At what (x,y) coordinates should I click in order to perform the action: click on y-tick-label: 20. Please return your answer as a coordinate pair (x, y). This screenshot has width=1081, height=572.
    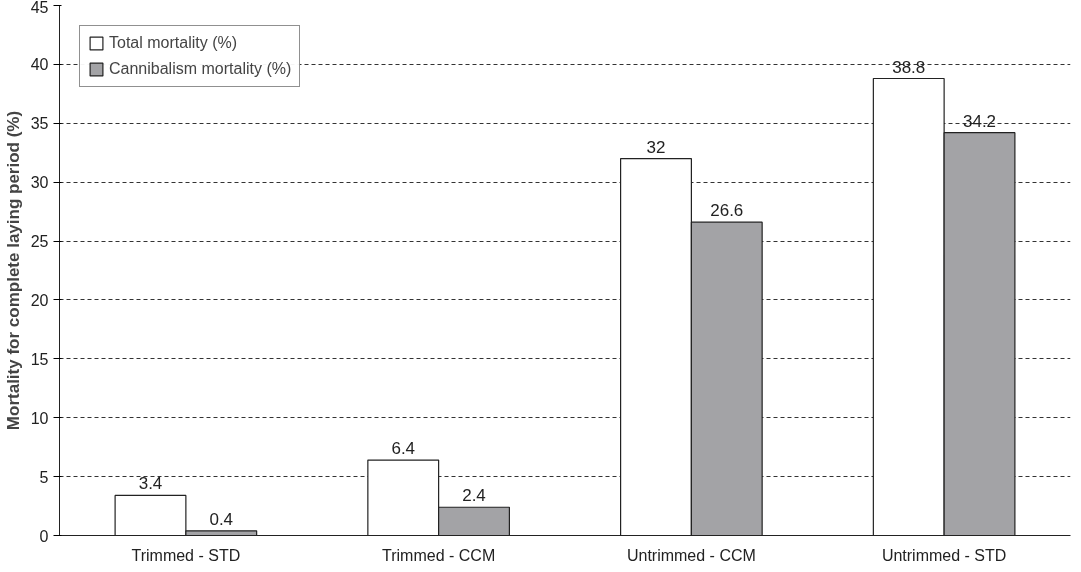
    Looking at the image, I should click on (39, 300).